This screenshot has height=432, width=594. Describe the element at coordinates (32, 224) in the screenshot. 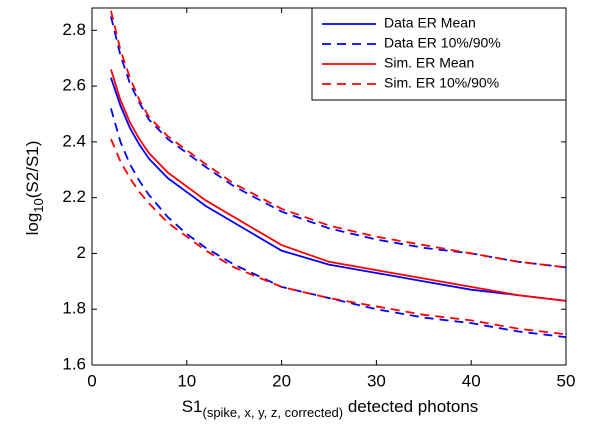

I see `y-label-main: log` at that location.